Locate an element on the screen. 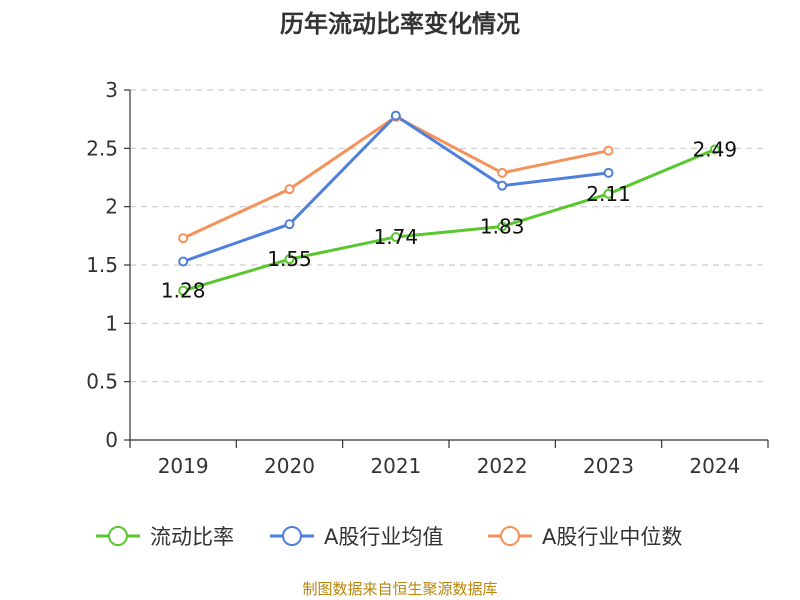 The image size is (800, 600). x-tick-label: 2019 is located at coordinates (183, 466).